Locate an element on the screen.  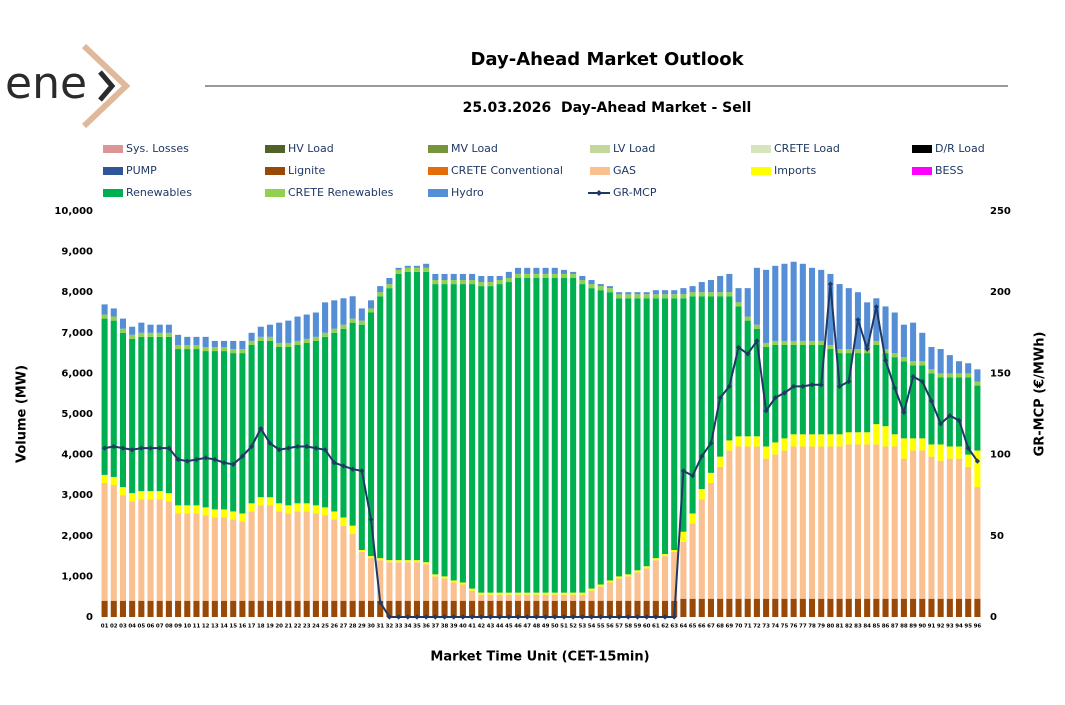
y-axis-label: Volume (MW) is located at coordinates (22, 414).